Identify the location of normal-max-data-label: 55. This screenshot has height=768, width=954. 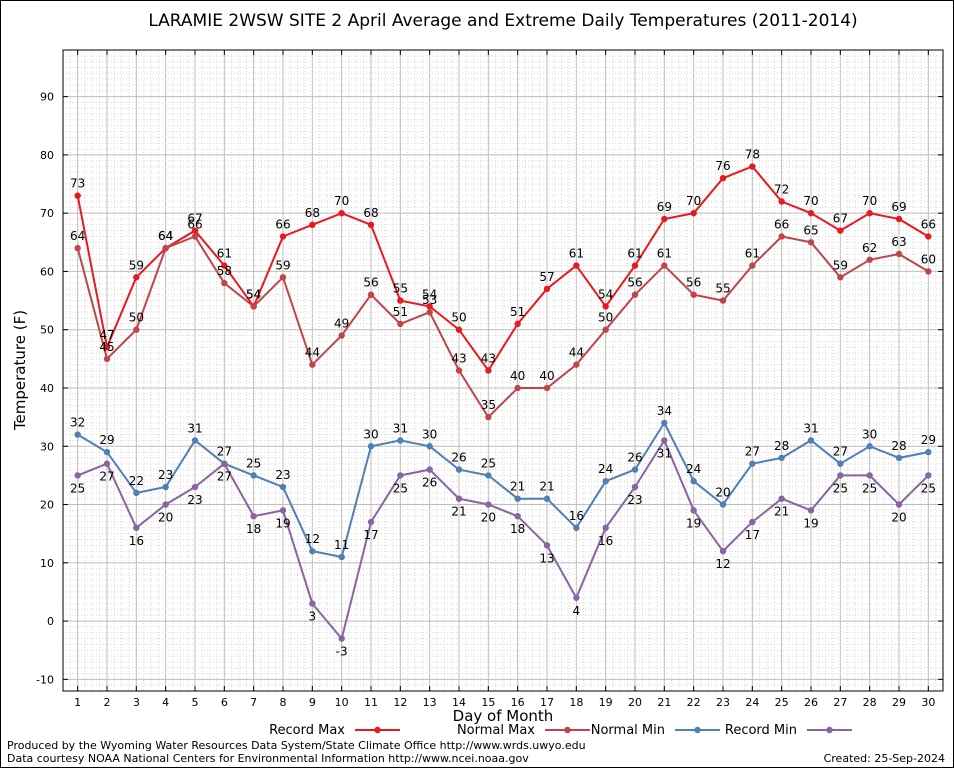
(722, 289).